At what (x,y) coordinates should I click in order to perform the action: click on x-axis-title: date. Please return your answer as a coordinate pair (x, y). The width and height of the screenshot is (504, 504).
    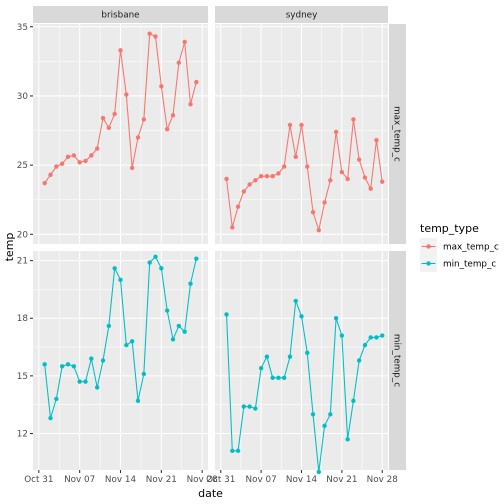
    Looking at the image, I should click on (210, 493).